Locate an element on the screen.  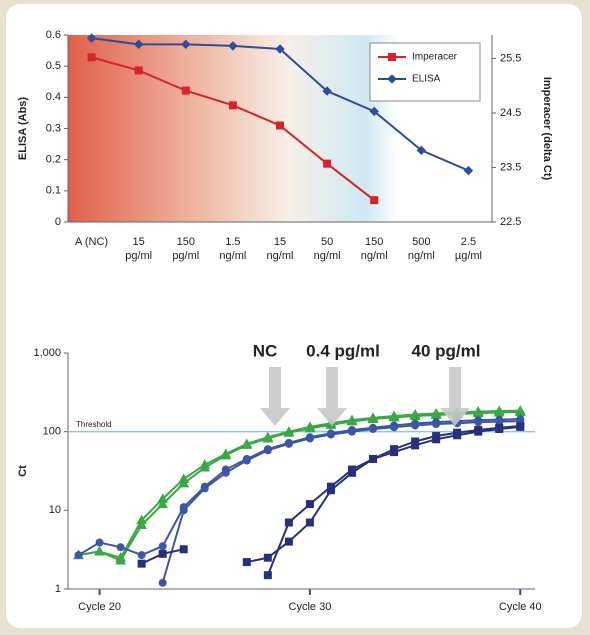
x-tick-label: Cycle 30 is located at coordinates (310, 607).